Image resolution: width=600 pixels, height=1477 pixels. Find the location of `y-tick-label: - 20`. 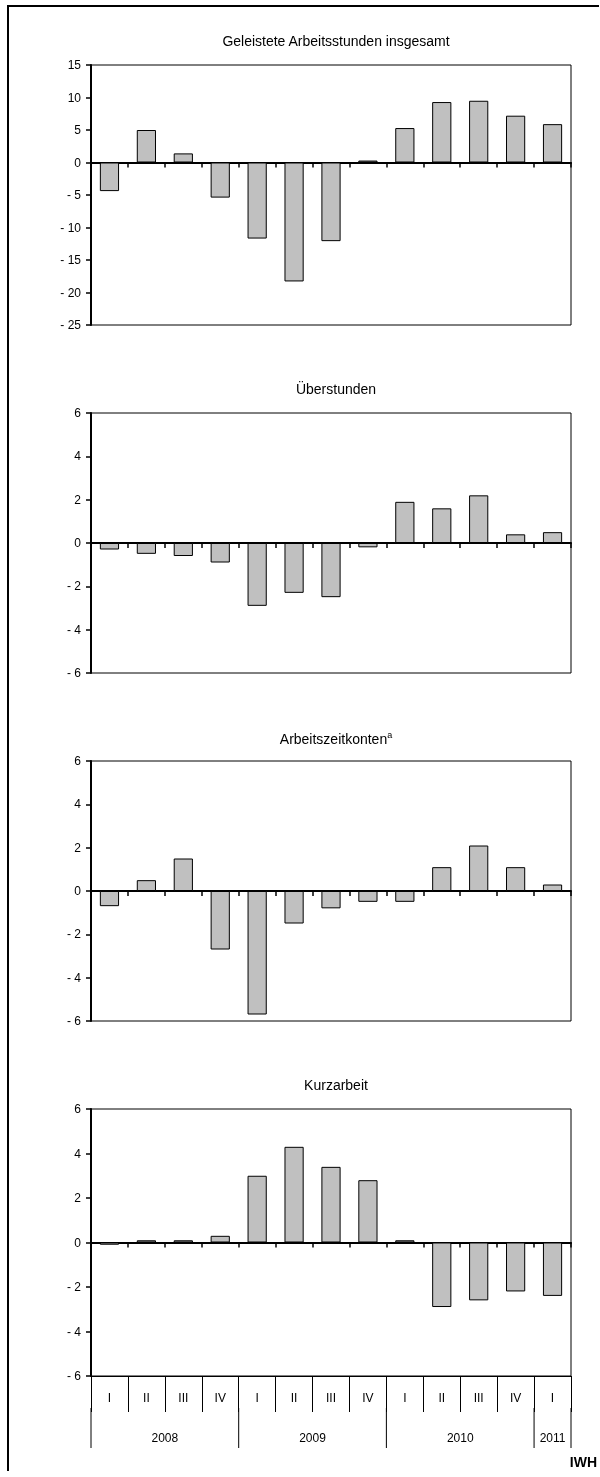

y-tick-label: - 20 is located at coordinates (71, 292).